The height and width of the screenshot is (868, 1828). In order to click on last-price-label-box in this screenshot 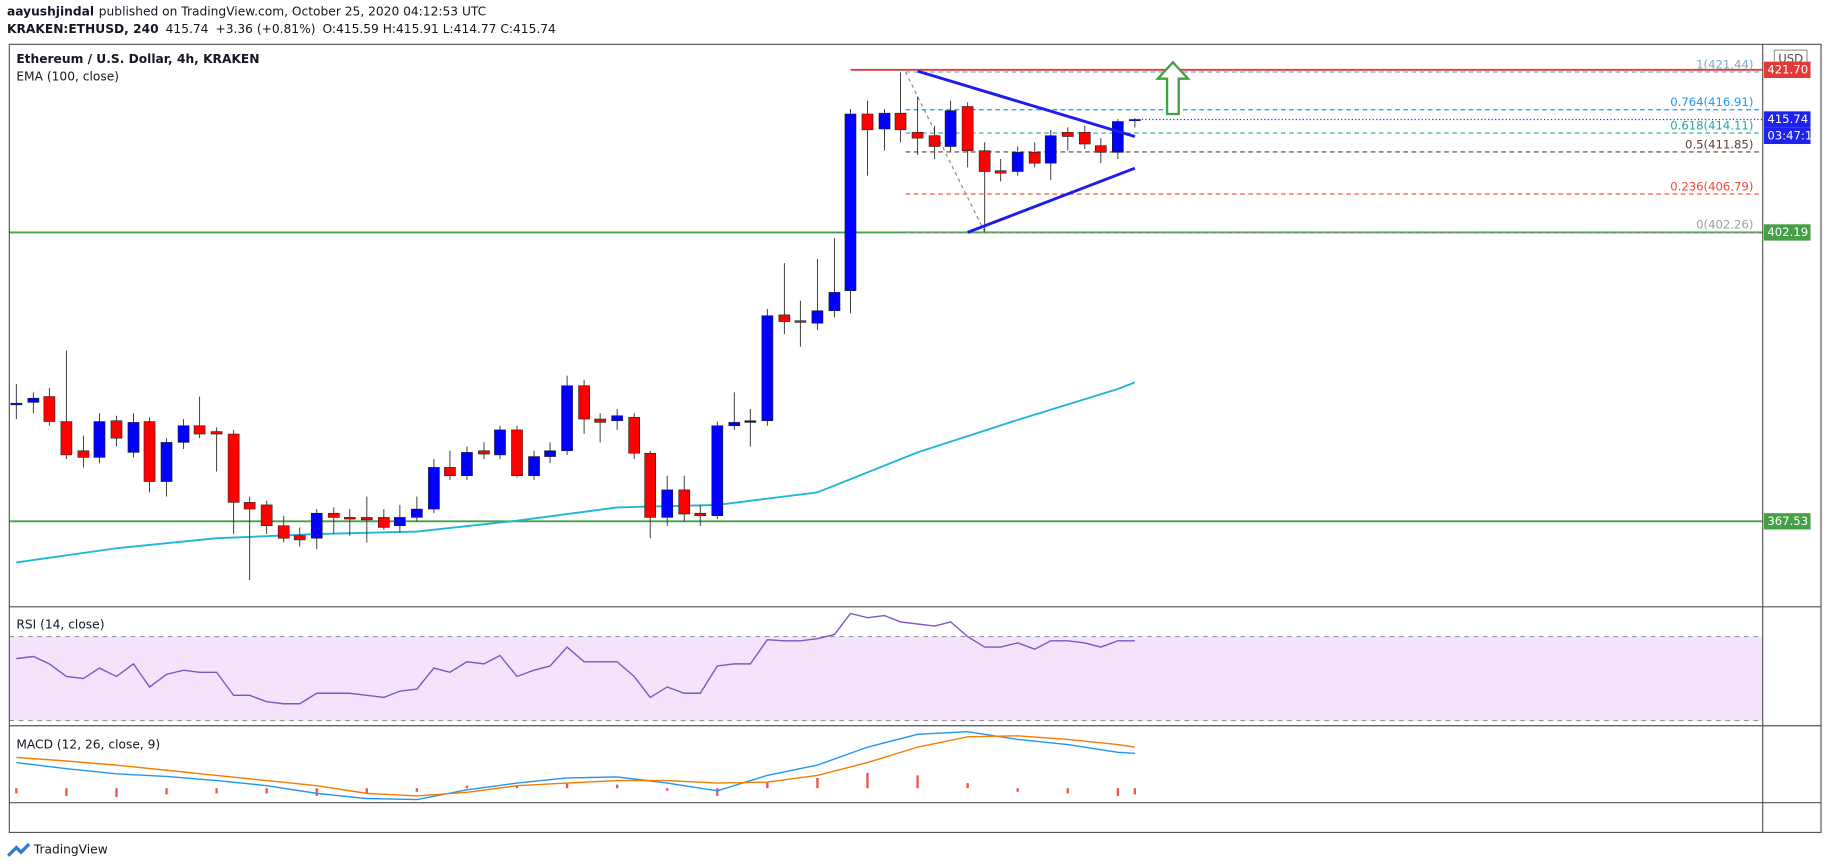, I will do `click(1787, 119)`.